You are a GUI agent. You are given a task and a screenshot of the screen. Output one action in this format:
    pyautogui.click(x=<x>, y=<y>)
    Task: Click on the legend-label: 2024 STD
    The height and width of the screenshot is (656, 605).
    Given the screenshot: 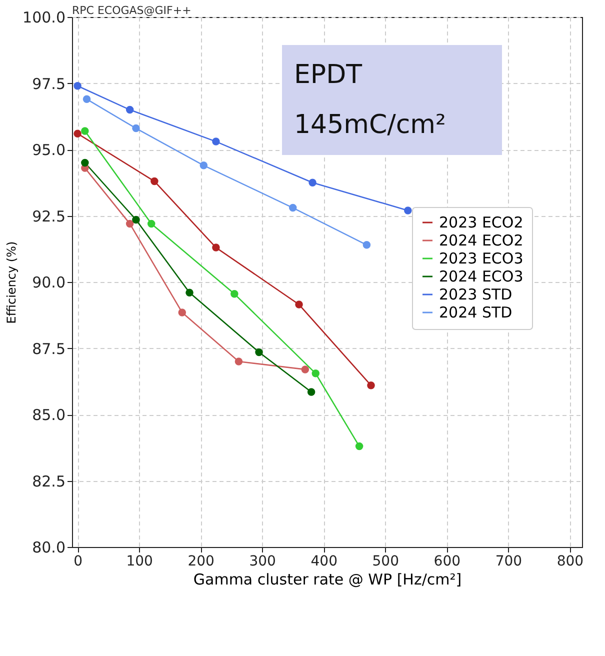 What is the action you would take?
    pyautogui.click(x=475, y=313)
    